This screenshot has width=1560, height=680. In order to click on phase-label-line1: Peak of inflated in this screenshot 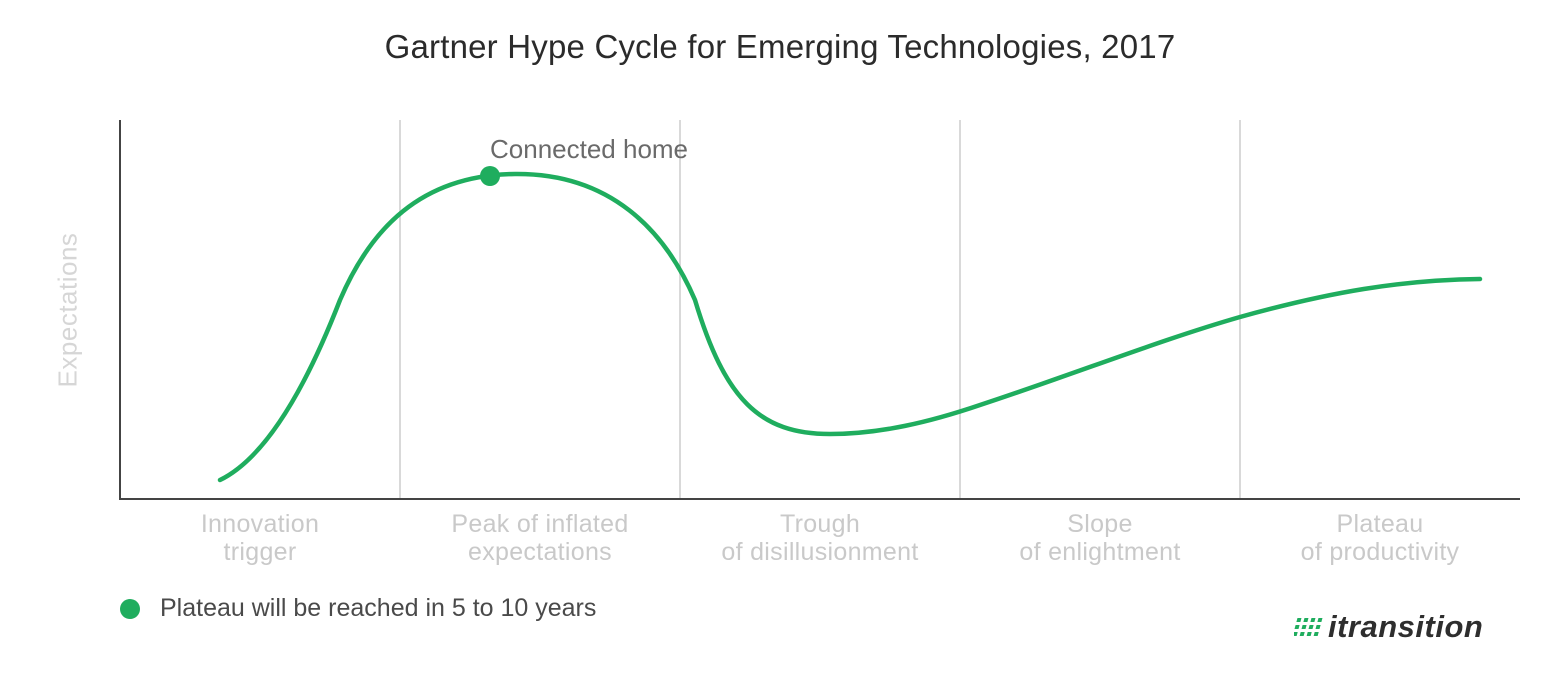, I will do `click(540, 524)`.